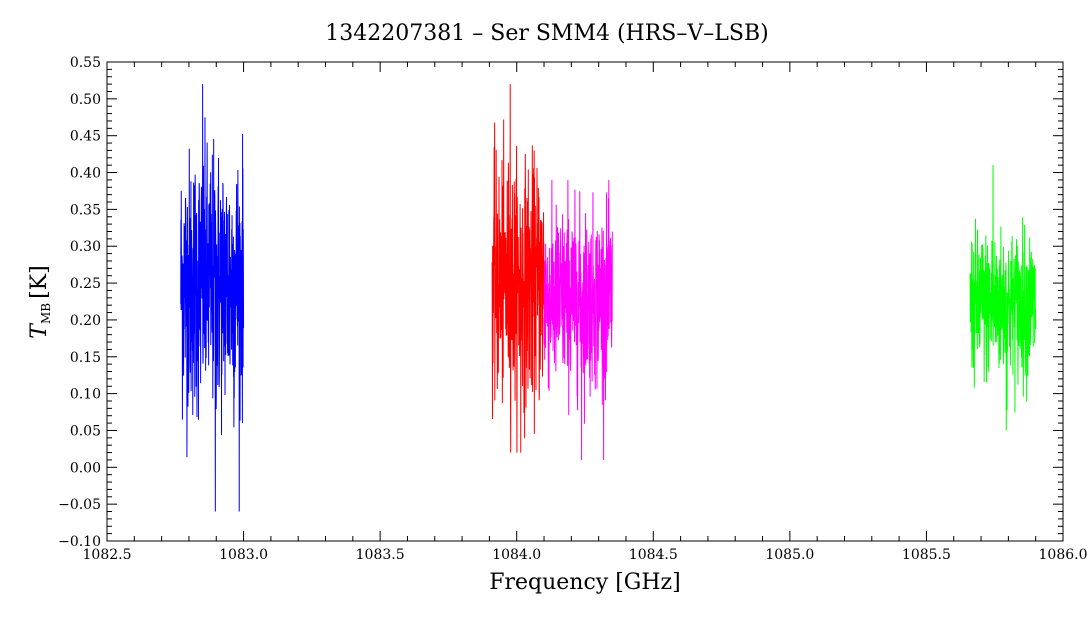  What do you see at coordinates (85, 210) in the screenshot?
I see `y-tick-label: 0.35` at bounding box center [85, 210].